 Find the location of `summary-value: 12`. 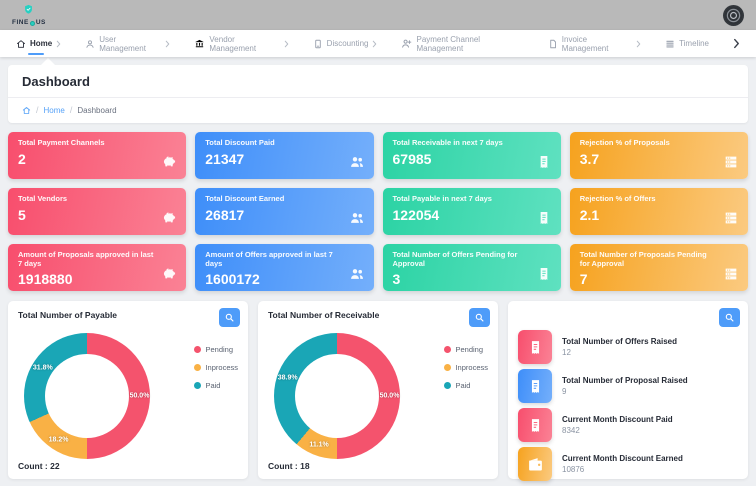

summary-value: 12 is located at coordinates (566, 353).